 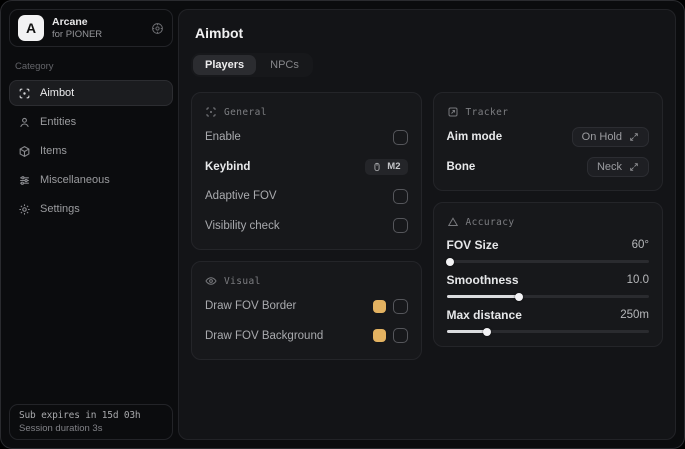 I want to click on setting-row-fov-border: Draw FOV Border, so click(x=306, y=306).